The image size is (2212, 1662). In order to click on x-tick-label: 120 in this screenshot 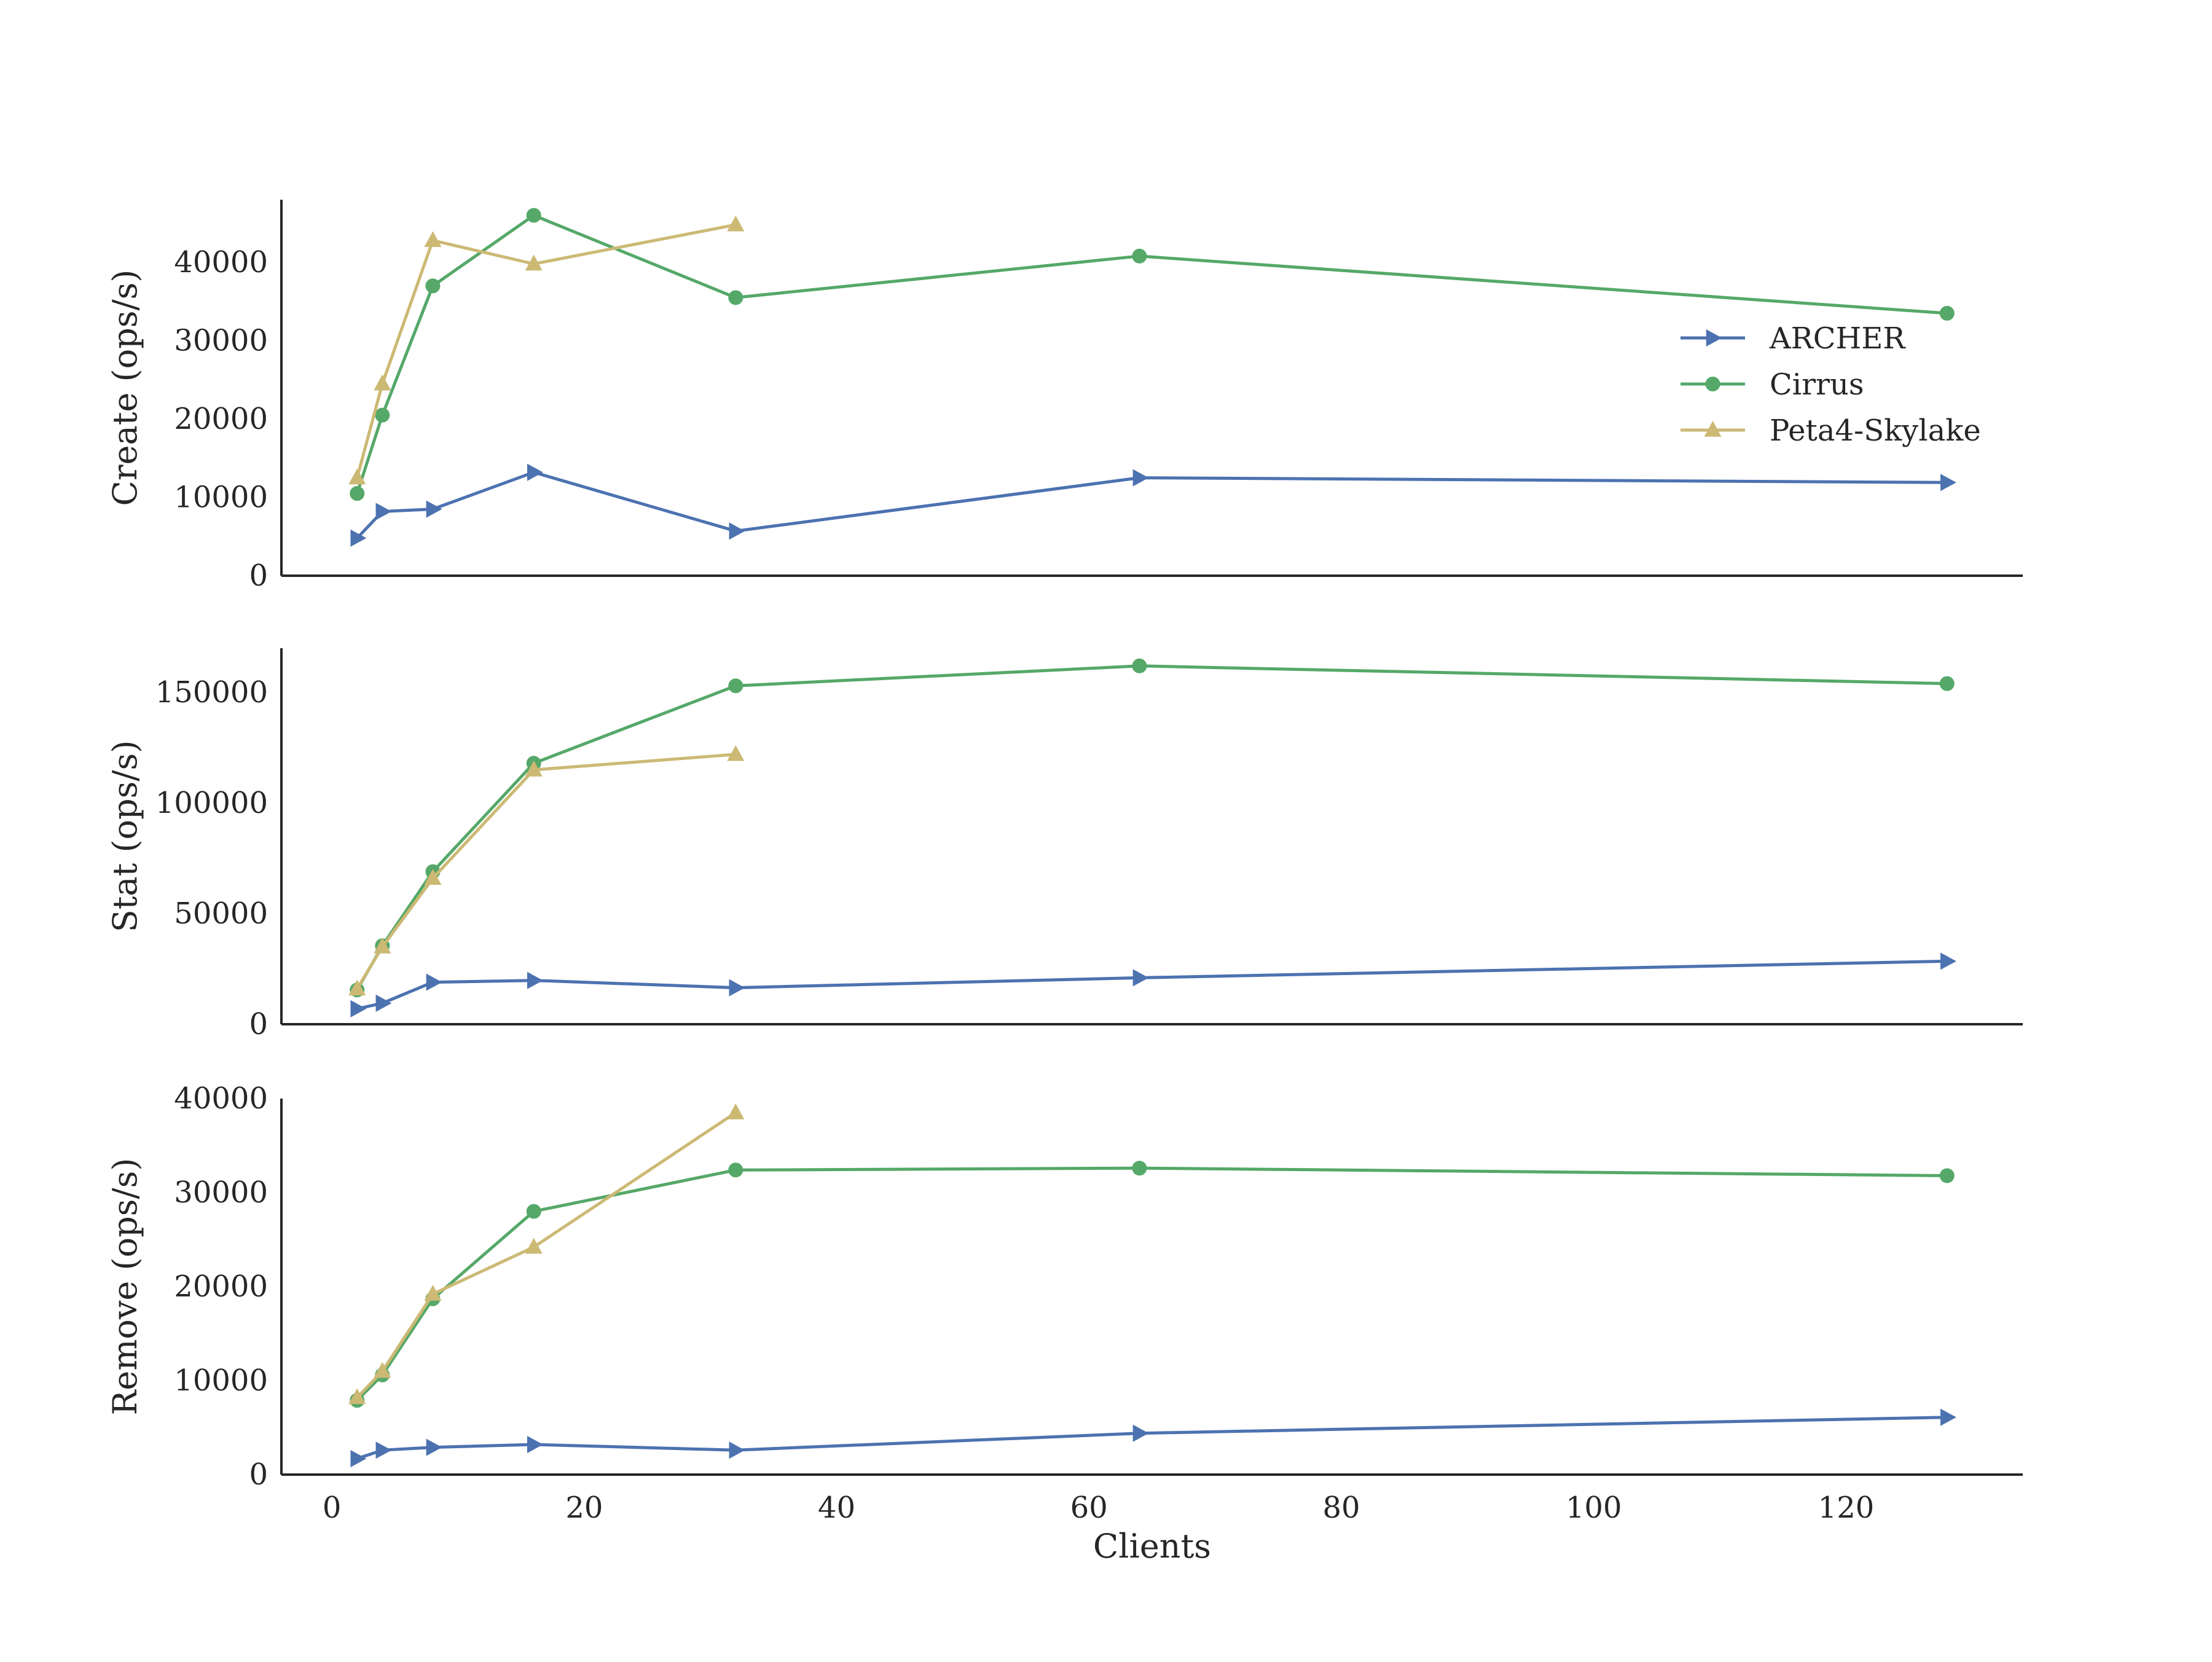, I will do `click(1846, 1508)`.